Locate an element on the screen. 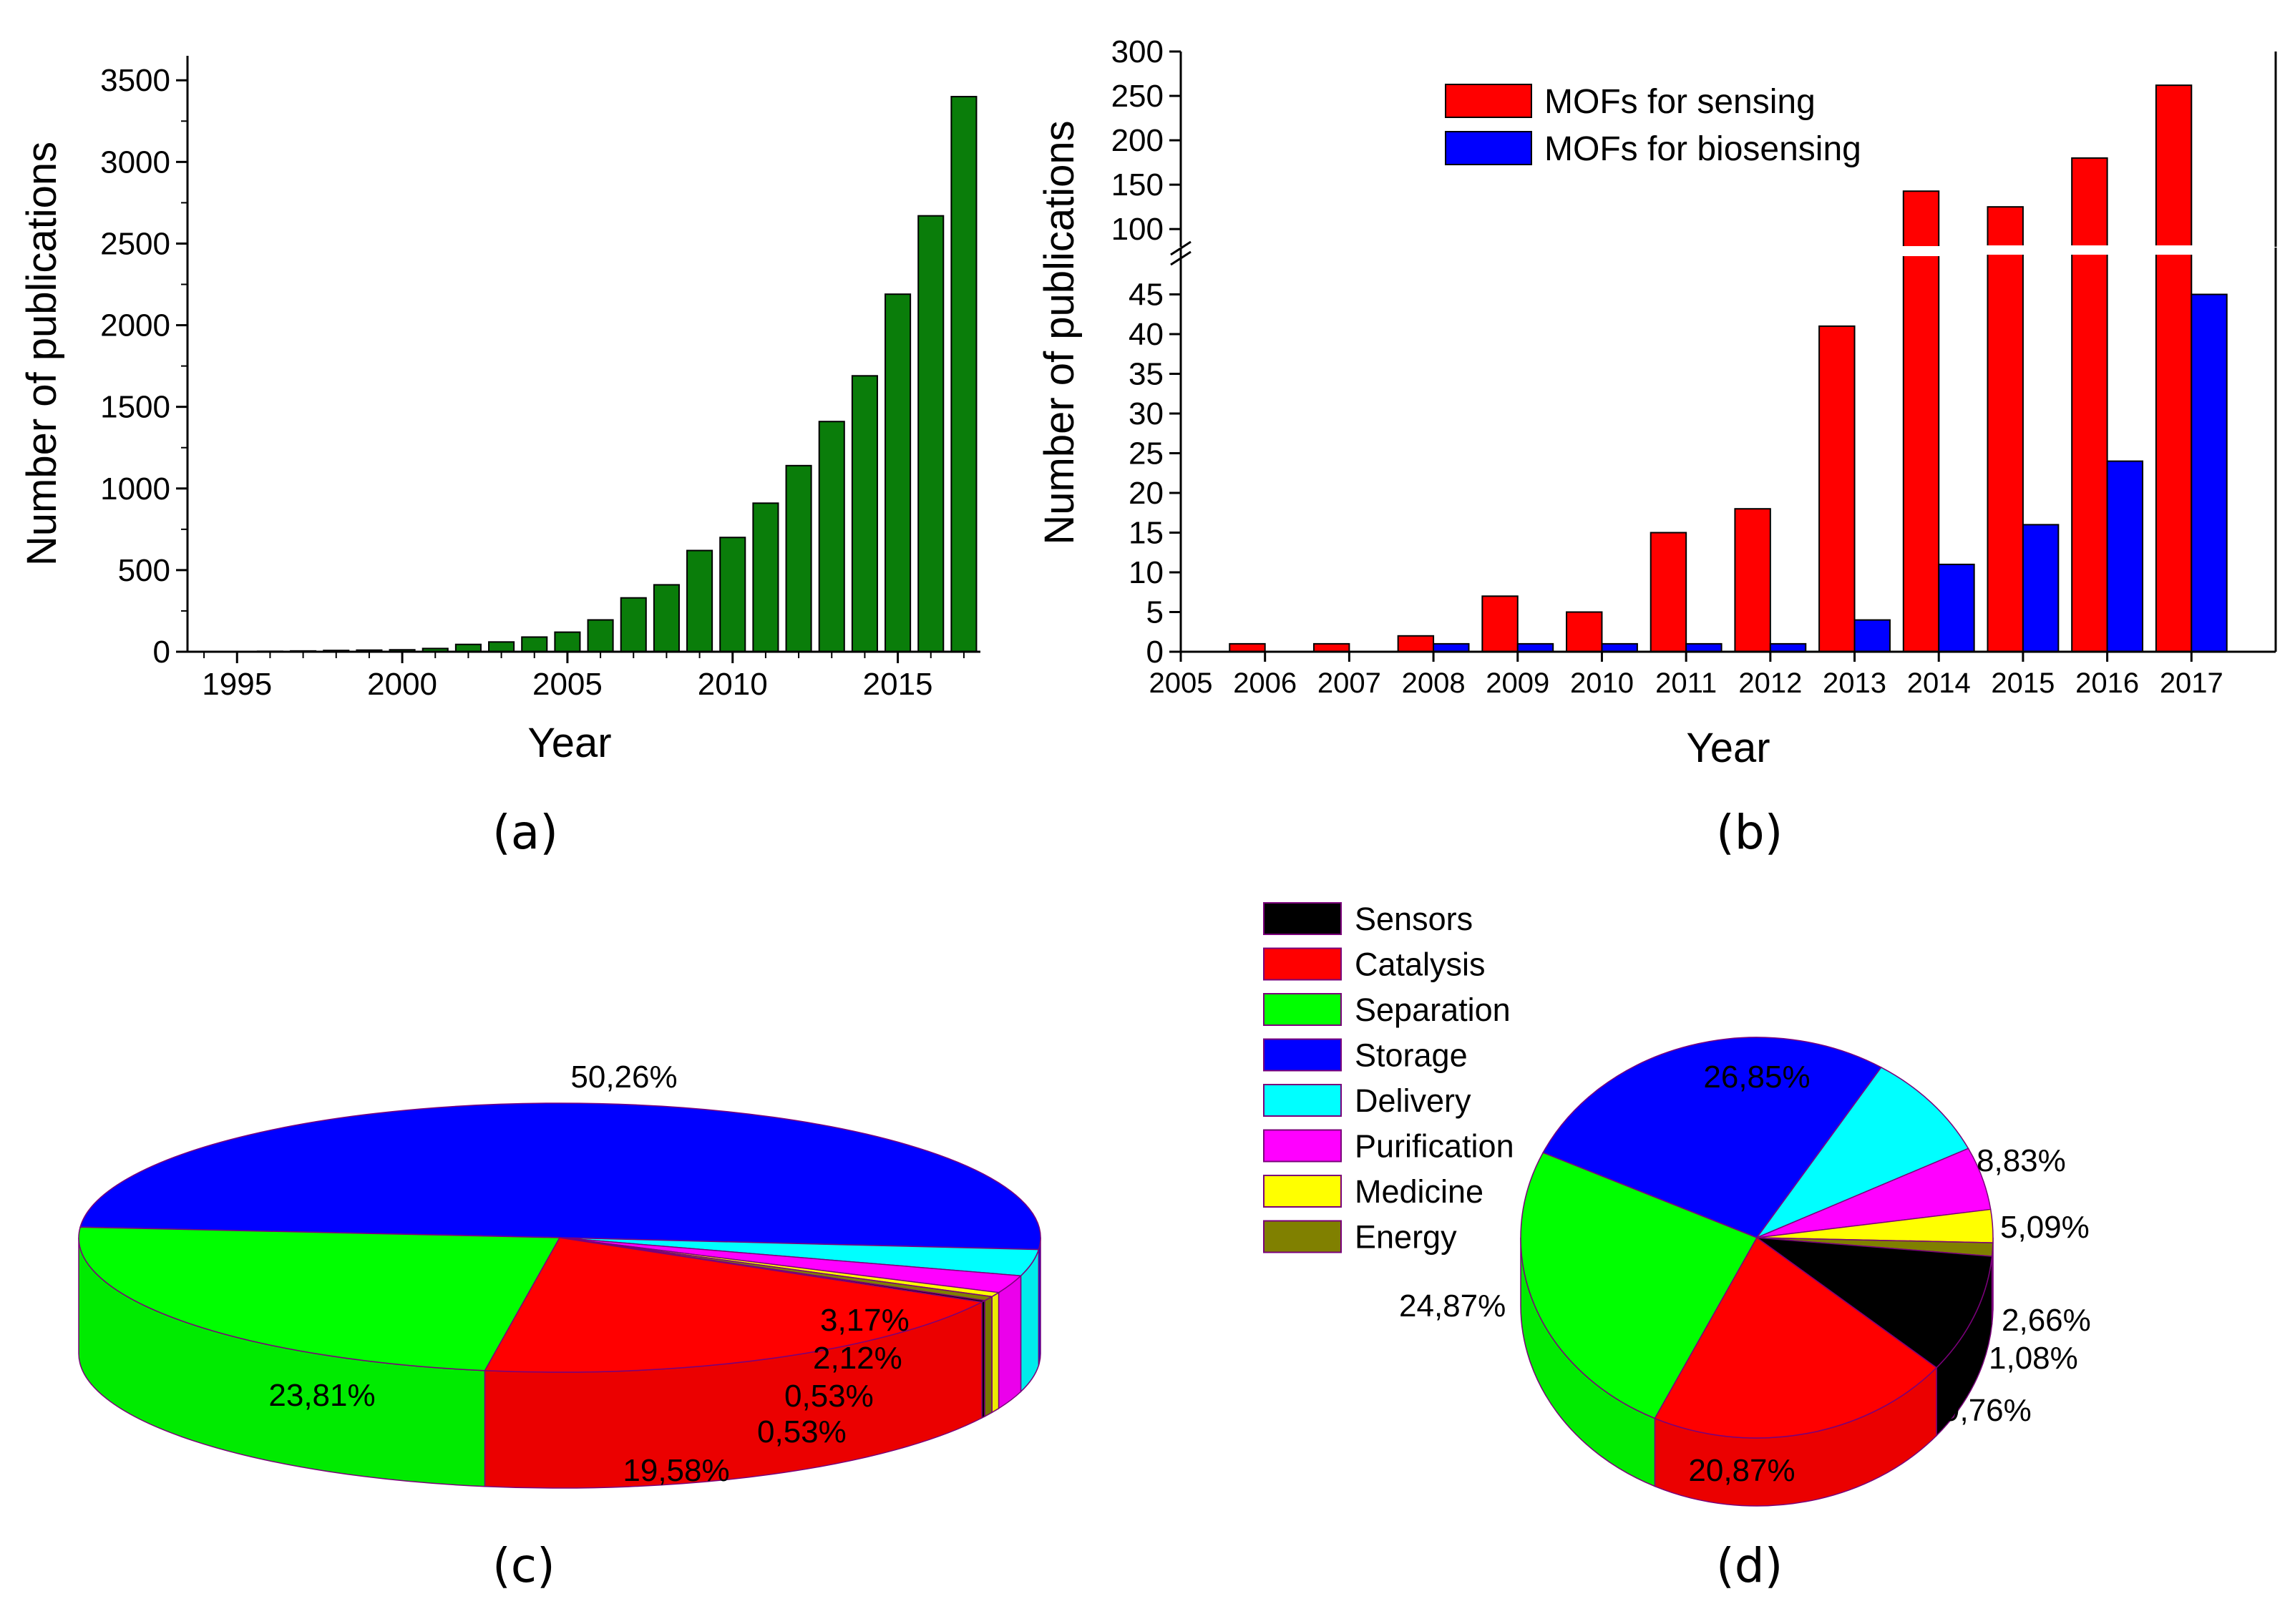  y-tick-label-300: 300 is located at coordinates (1137, 51).